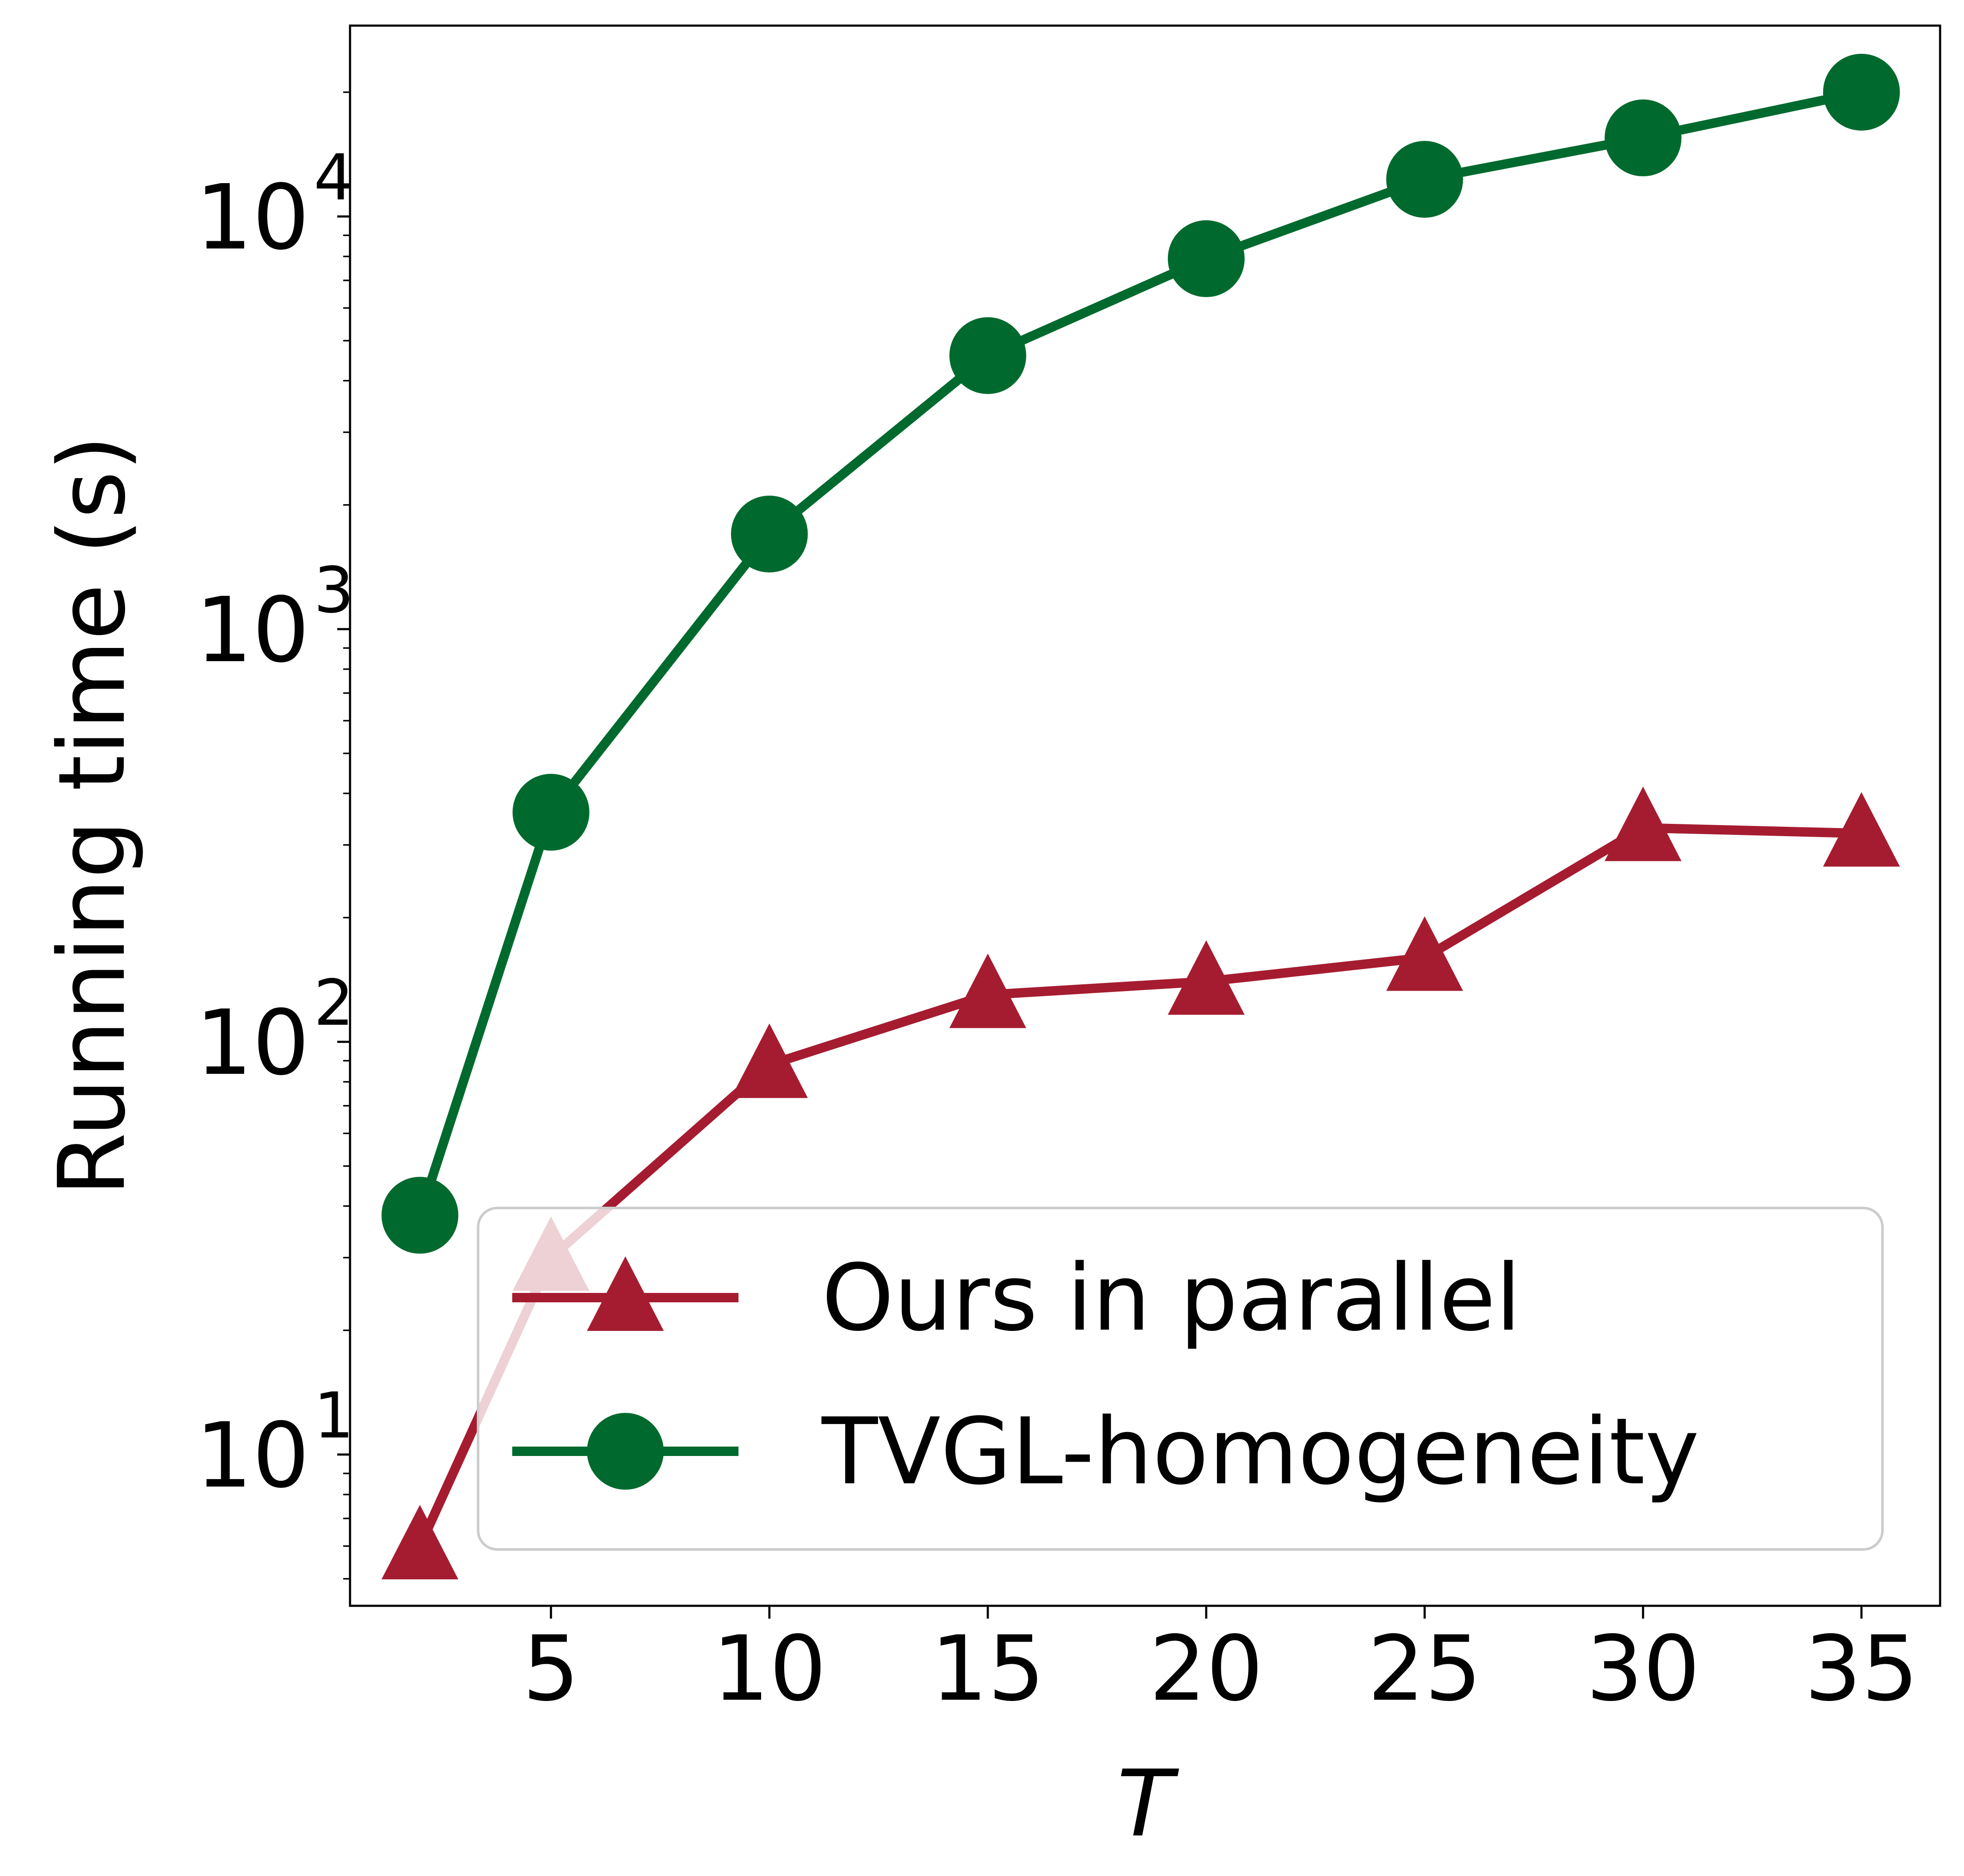  What do you see at coordinates (769, 1669) in the screenshot?
I see `x-tick-label: 10` at bounding box center [769, 1669].